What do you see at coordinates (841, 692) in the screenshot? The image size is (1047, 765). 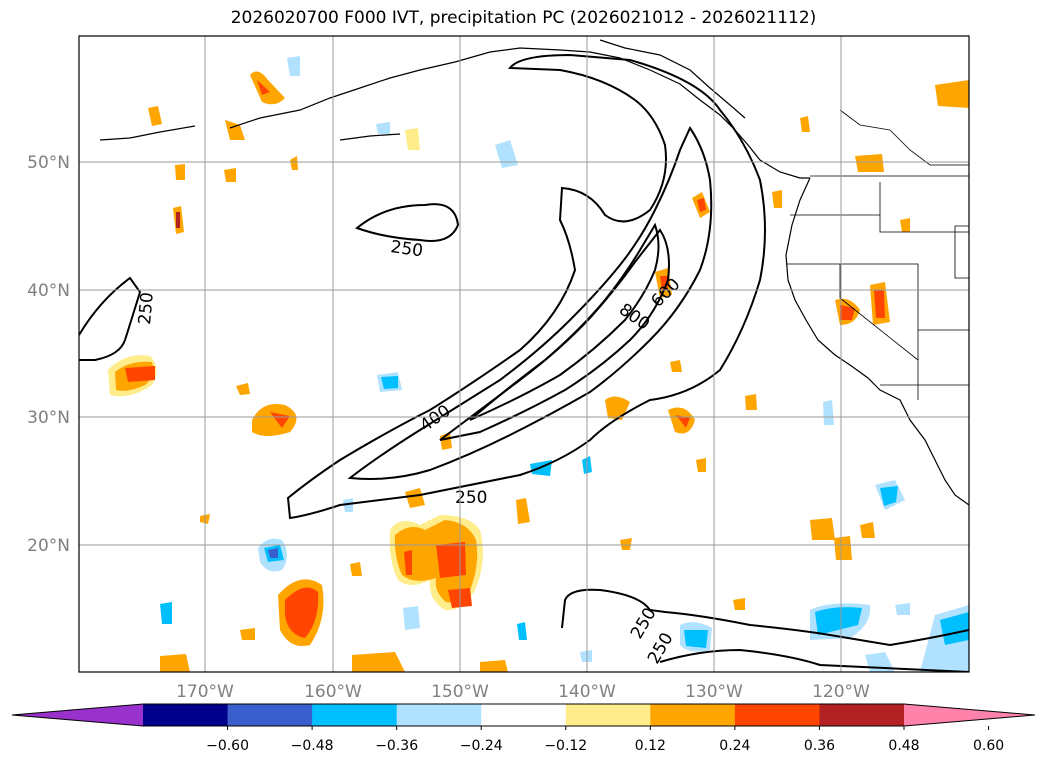 I see `lon-label: 120°W` at bounding box center [841, 692].